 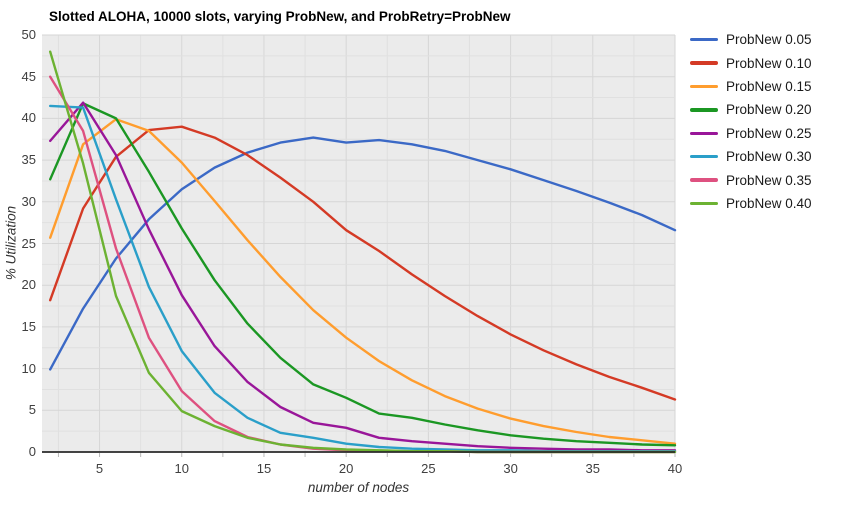 I want to click on legend-item-probnew-0.30: ProbNew 0.30, so click(x=751, y=156).